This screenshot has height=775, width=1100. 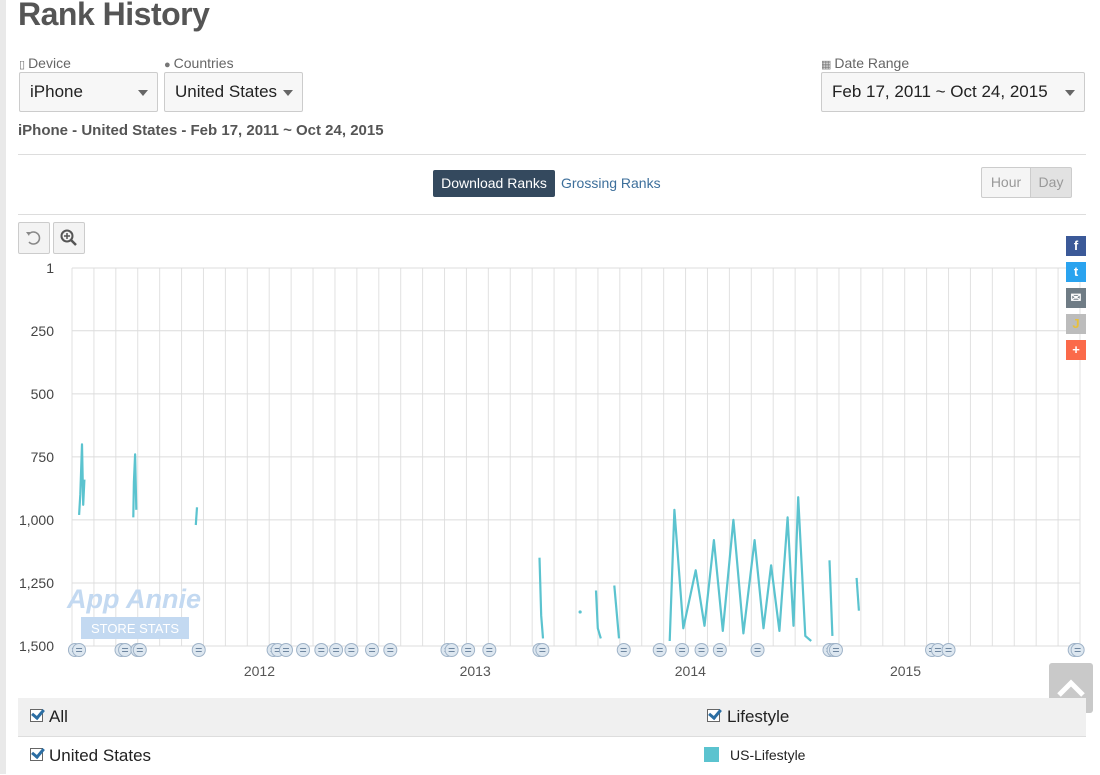 I want to click on y-tick-label: 500, so click(x=43, y=394).